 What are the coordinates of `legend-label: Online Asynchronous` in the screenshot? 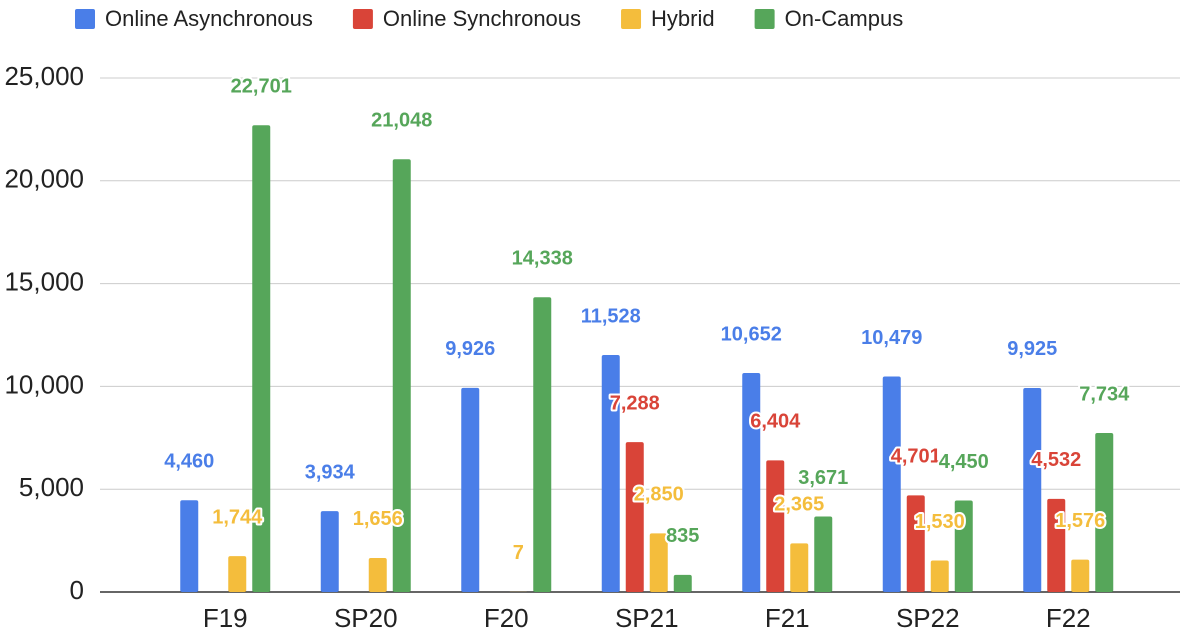 It's located at (209, 18).